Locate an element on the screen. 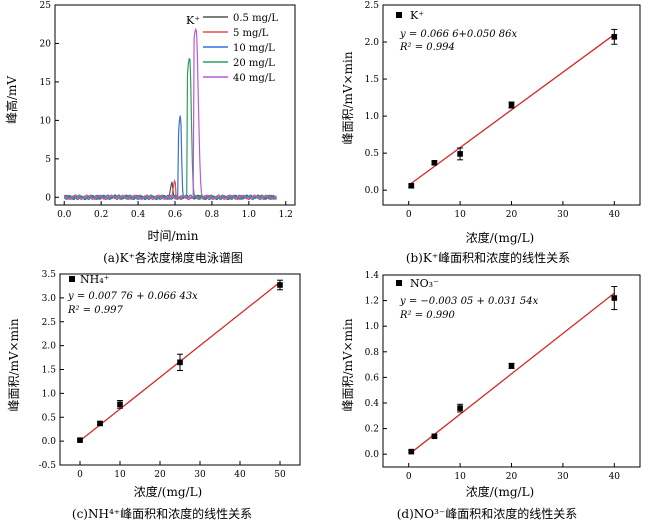  panel-a-ytick-label: 25 is located at coordinates (46, 6).